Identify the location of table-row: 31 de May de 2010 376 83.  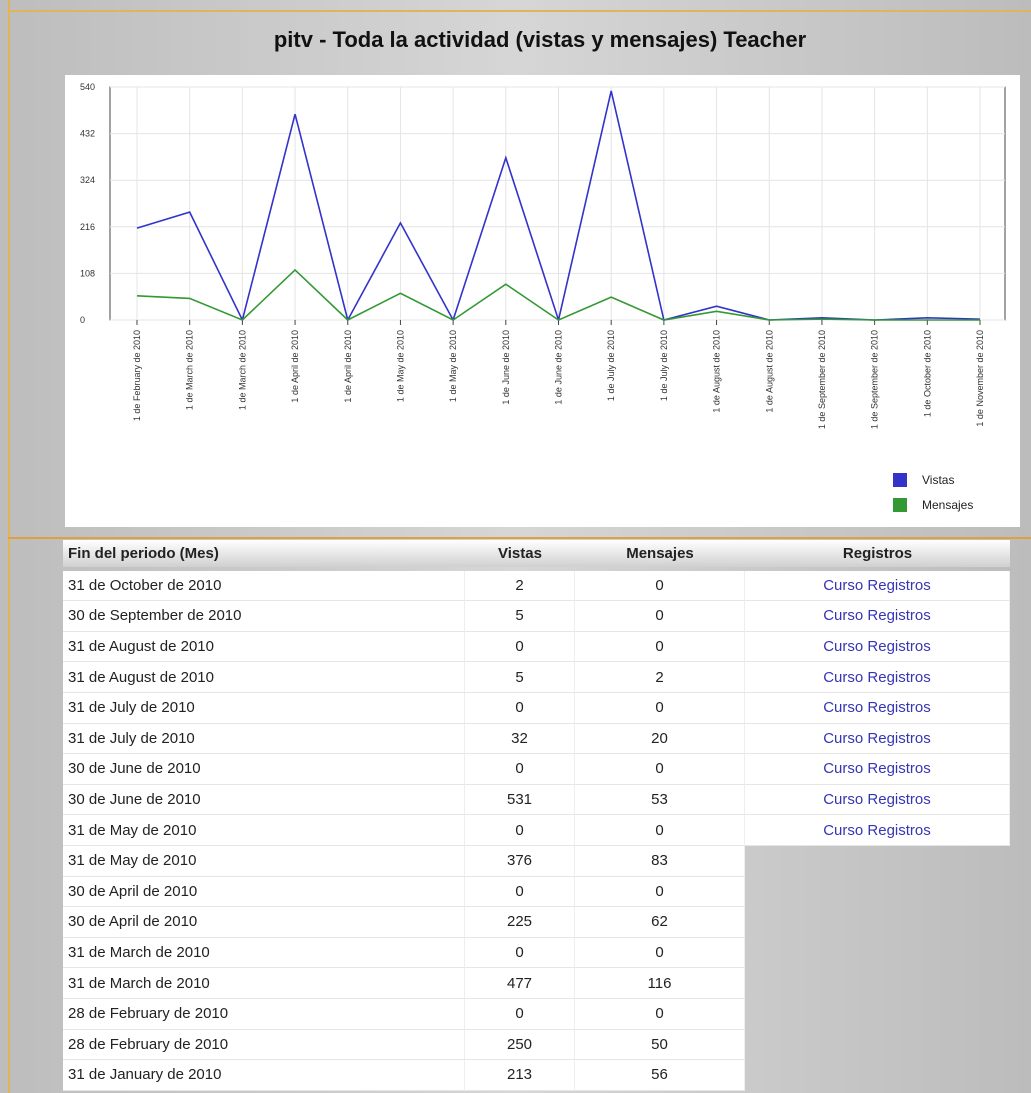
(536, 861).